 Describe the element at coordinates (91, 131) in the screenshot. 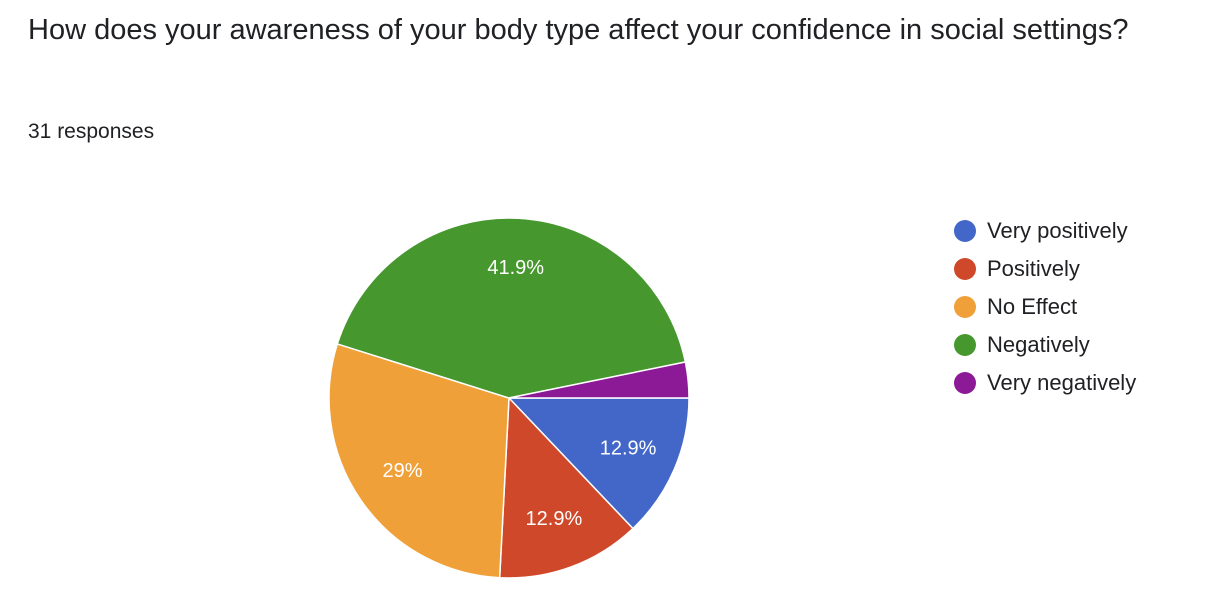

I see `response-count: 31 responses` at that location.